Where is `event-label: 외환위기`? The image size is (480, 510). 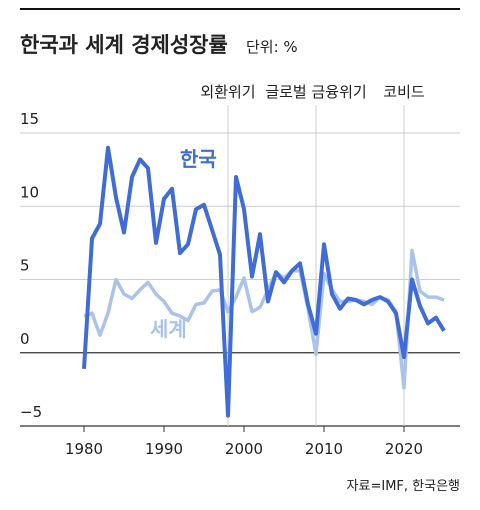 event-label: 외환위기 is located at coordinates (227, 92).